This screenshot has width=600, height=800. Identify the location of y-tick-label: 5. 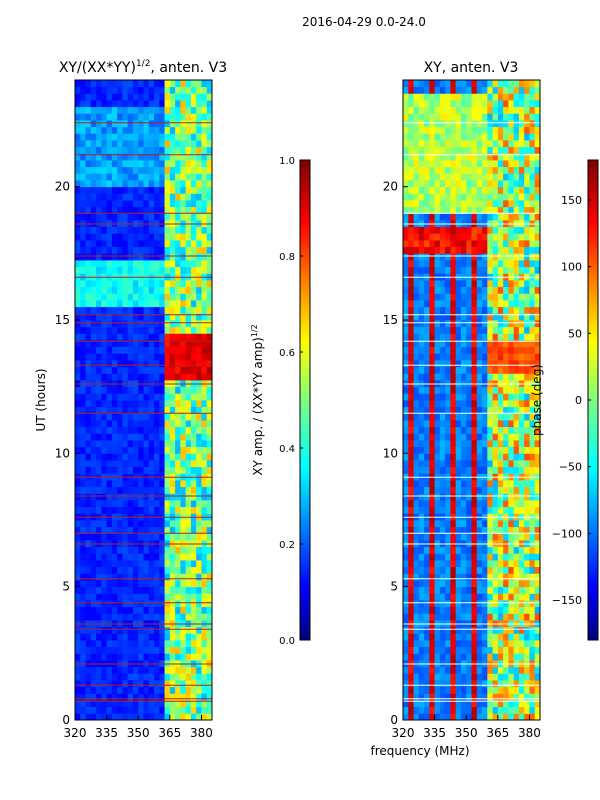
(66, 587).